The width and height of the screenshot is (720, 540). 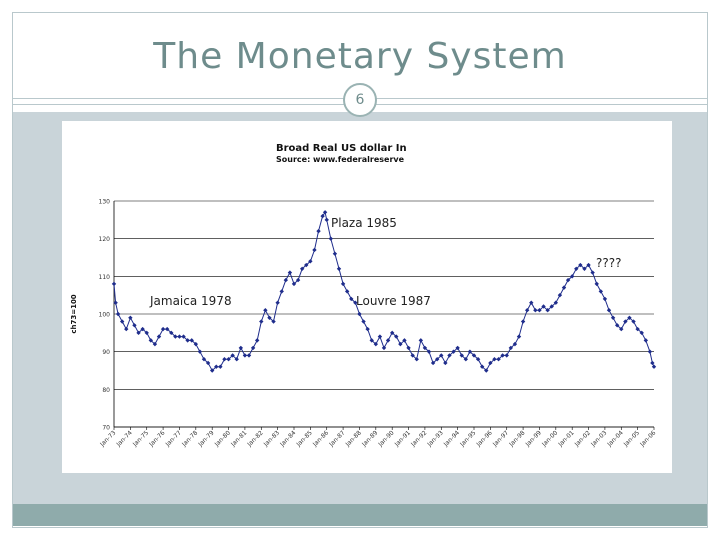 What do you see at coordinates (124, 438) in the screenshot?
I see `x-tick-label: Jan-74` at bounding box center [124, 438].